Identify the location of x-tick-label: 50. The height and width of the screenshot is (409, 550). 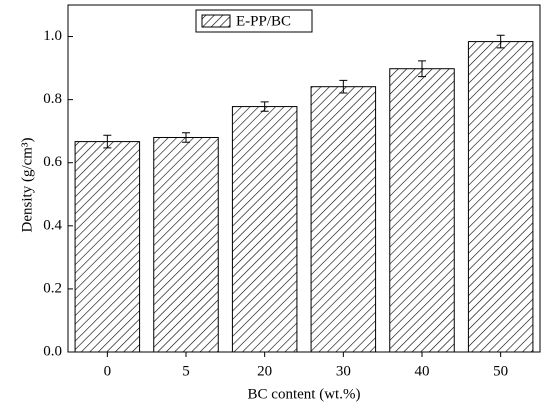
(500, 371).